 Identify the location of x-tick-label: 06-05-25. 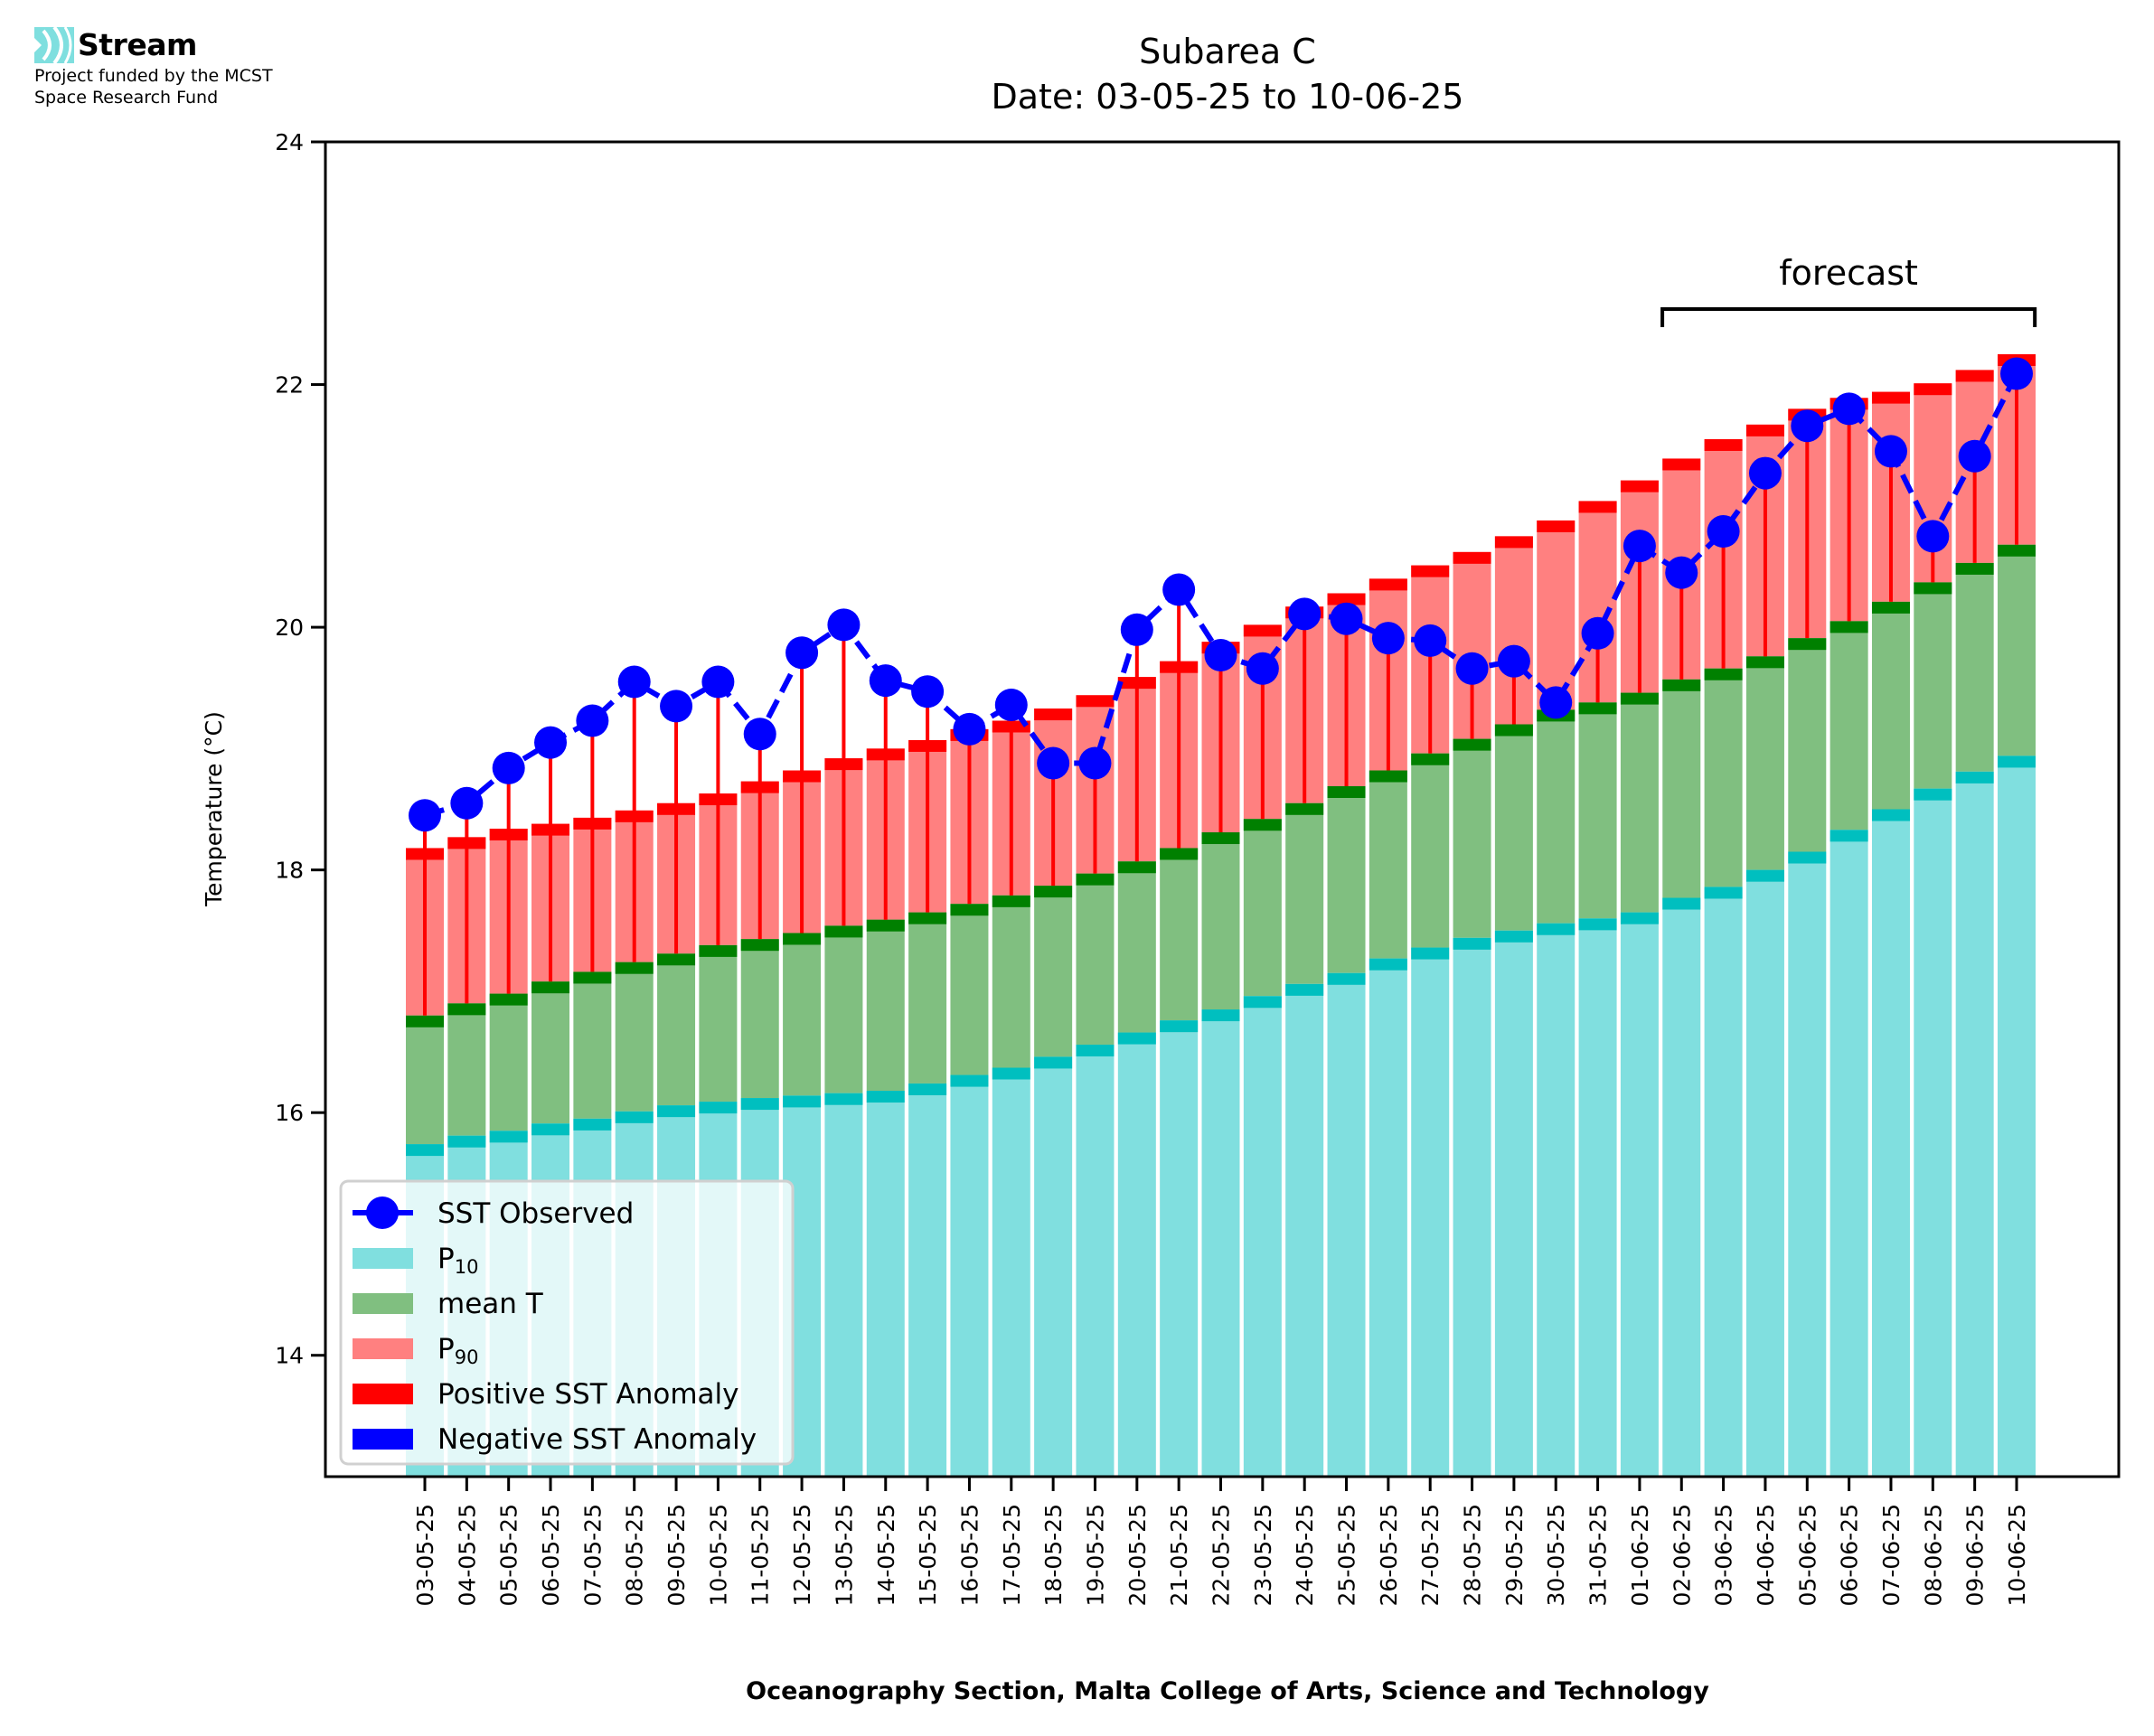
(551, 1555).